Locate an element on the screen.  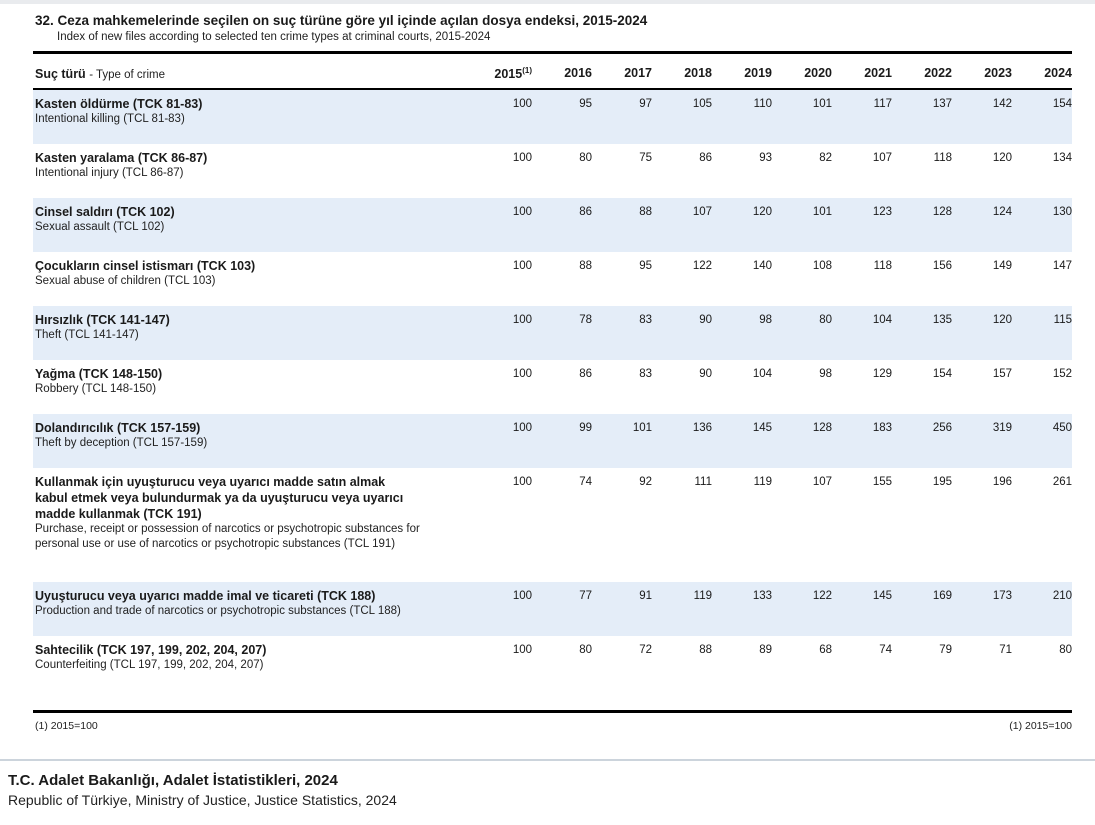
crime-name-en: Intentional injury (TCL 86-87) is located at coordinates (109, 173).